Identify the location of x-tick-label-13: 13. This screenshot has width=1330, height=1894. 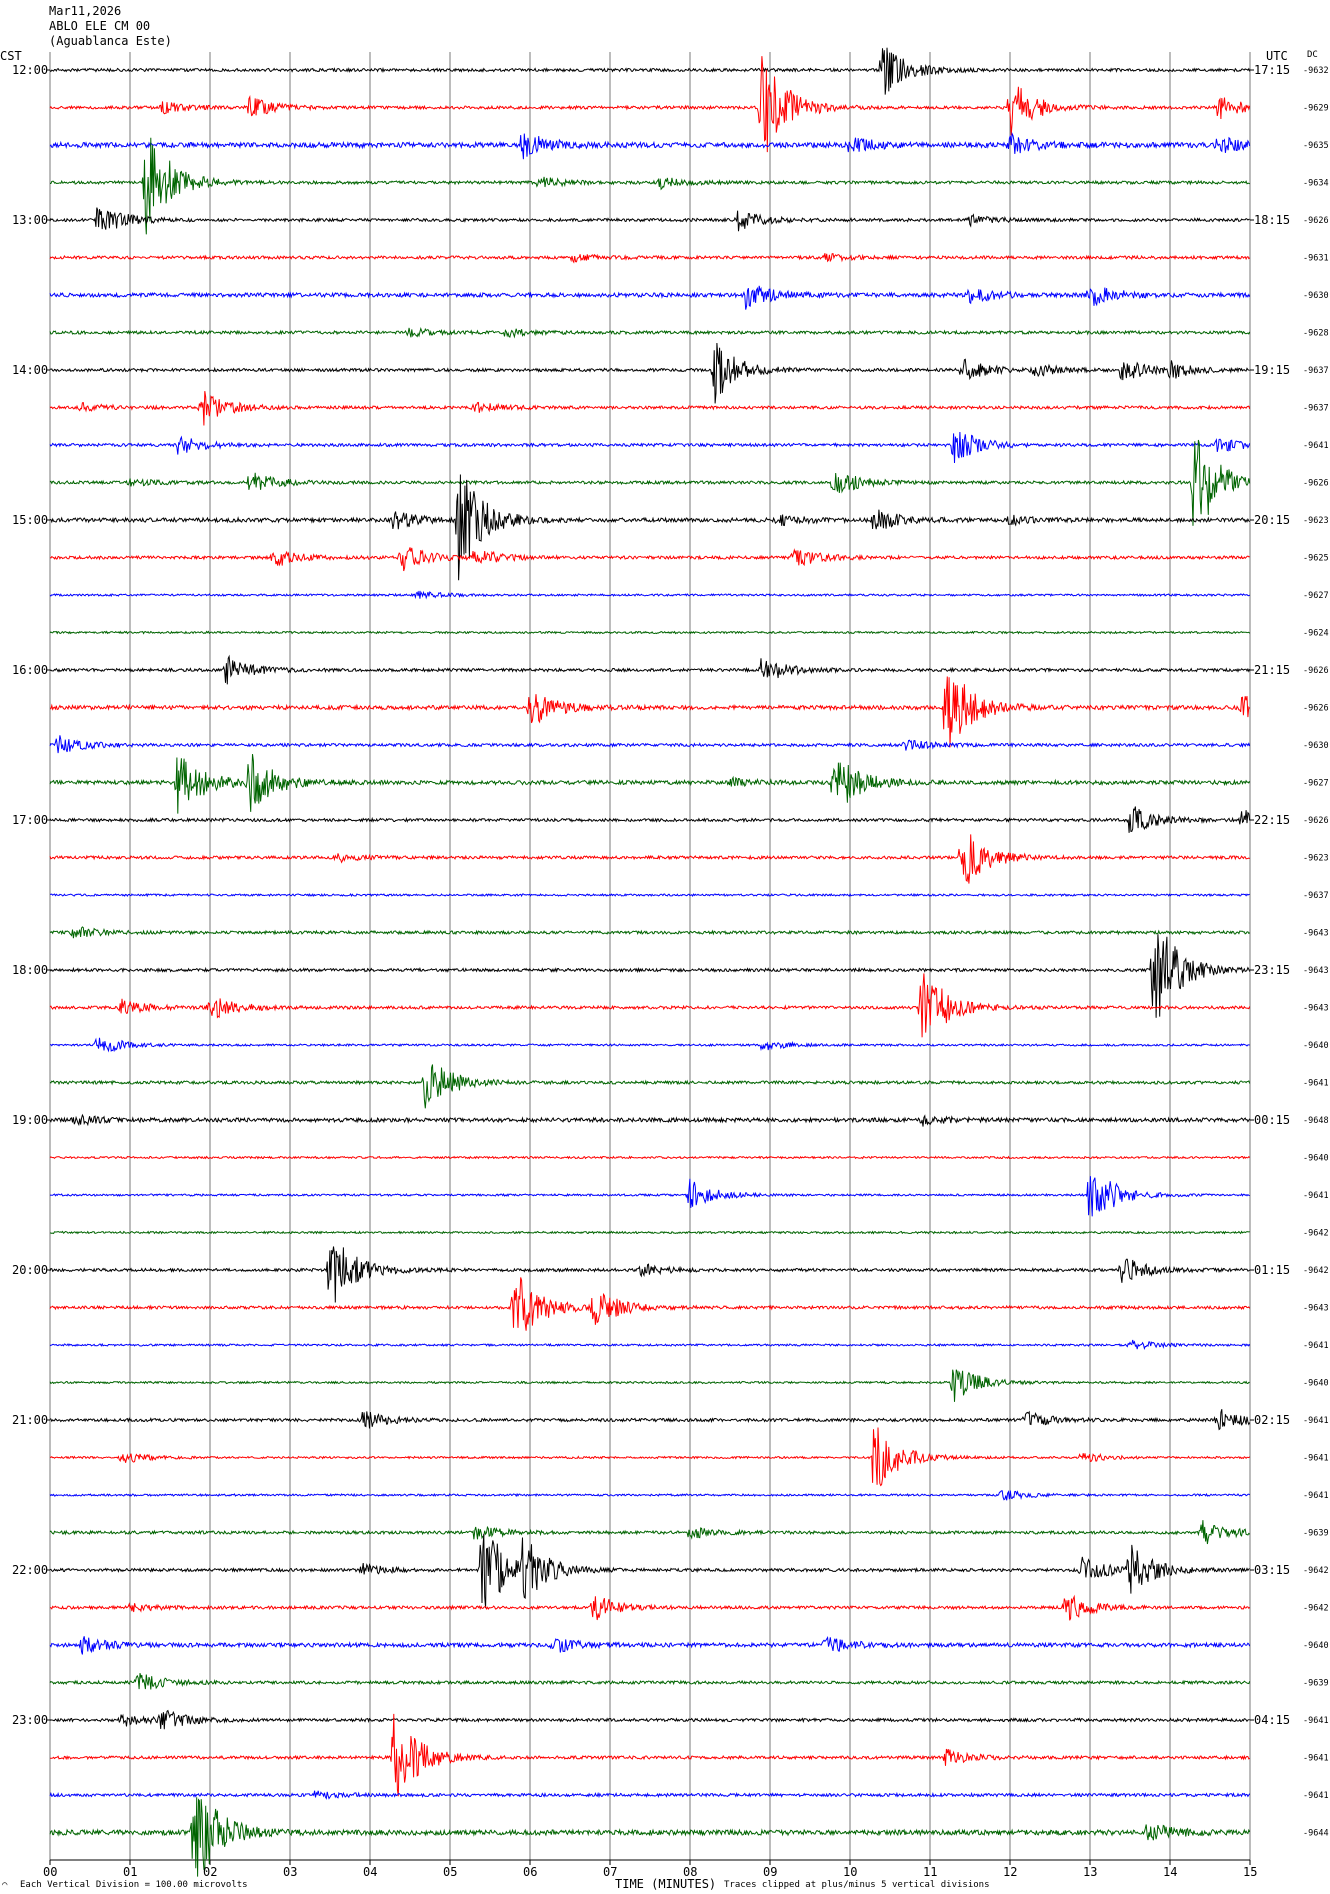
(1090, 1872).